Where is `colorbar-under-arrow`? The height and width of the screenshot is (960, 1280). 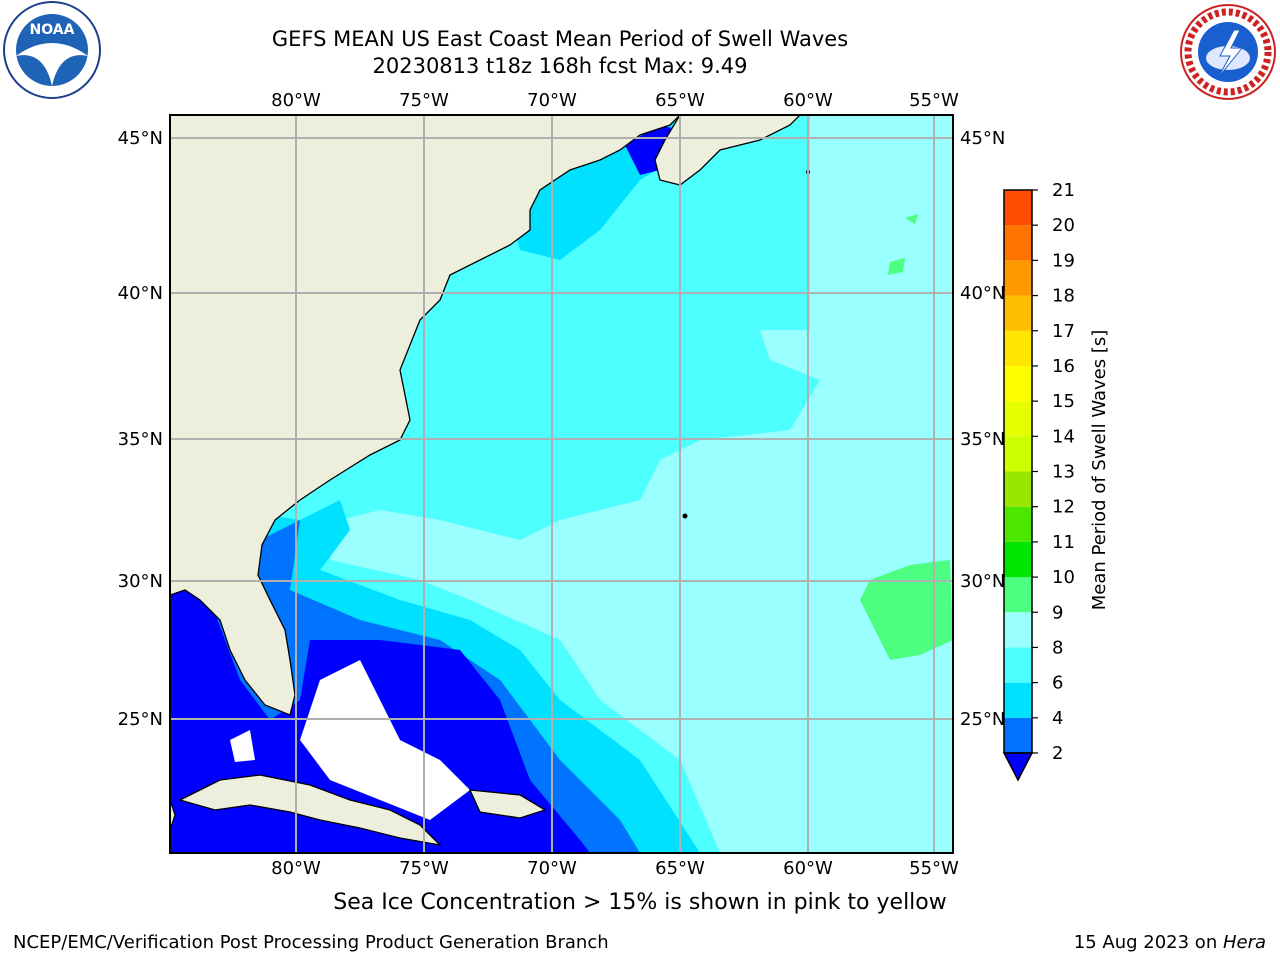 colorbar-under-arrow is located at coordinates (1018, 767).